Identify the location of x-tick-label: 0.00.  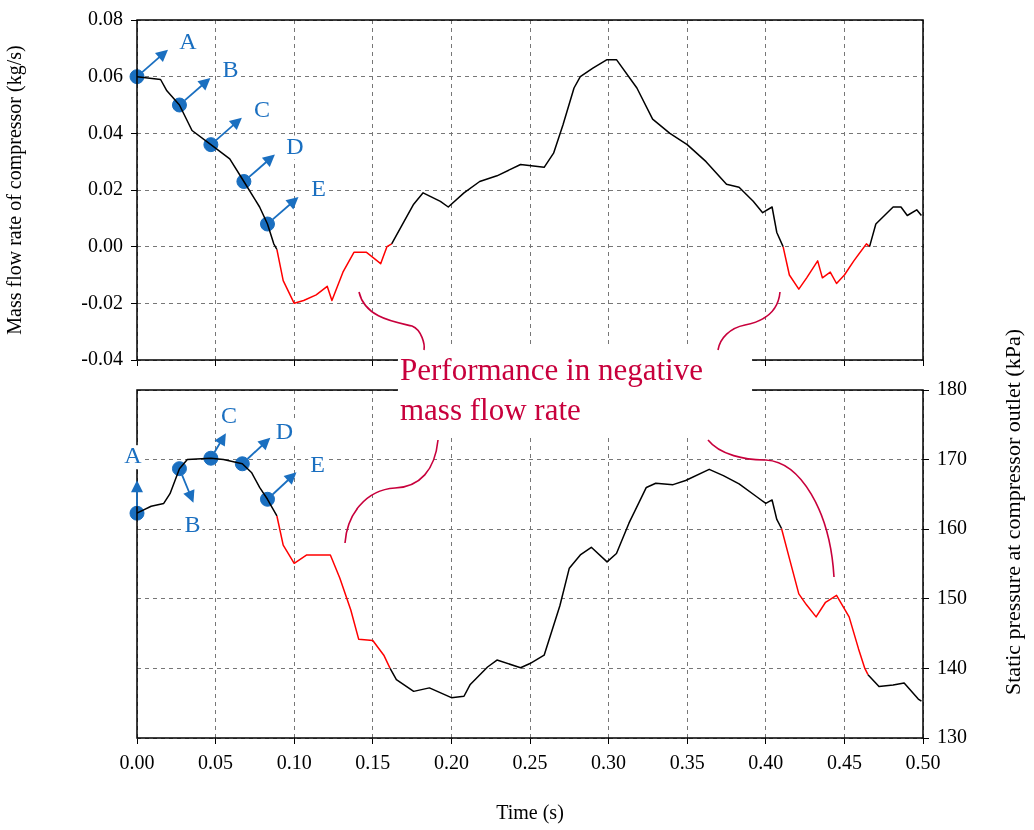
(137, 762).